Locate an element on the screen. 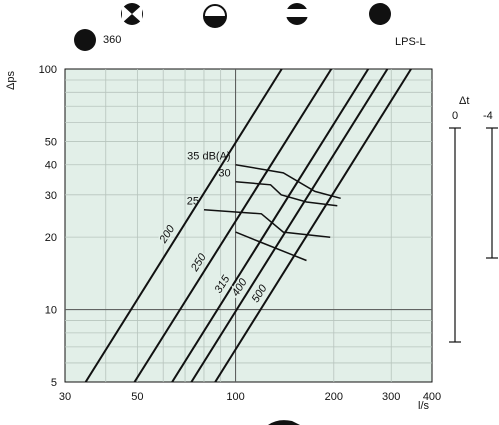  noise-label-2: 25 is located at coordinates (193, 202).